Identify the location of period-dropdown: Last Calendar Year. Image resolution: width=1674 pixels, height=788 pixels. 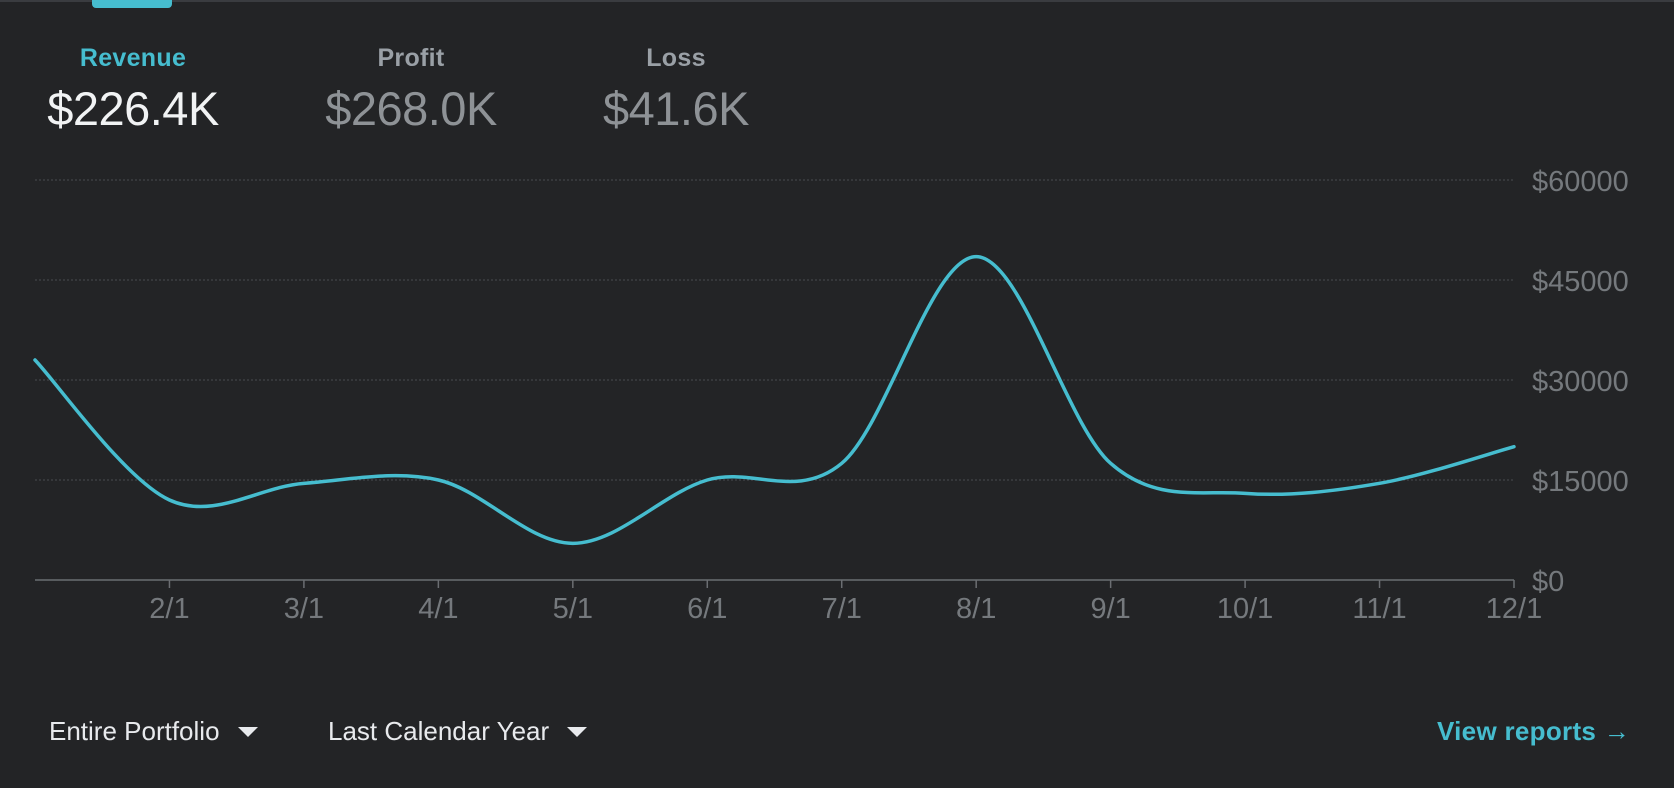
(458, 731).